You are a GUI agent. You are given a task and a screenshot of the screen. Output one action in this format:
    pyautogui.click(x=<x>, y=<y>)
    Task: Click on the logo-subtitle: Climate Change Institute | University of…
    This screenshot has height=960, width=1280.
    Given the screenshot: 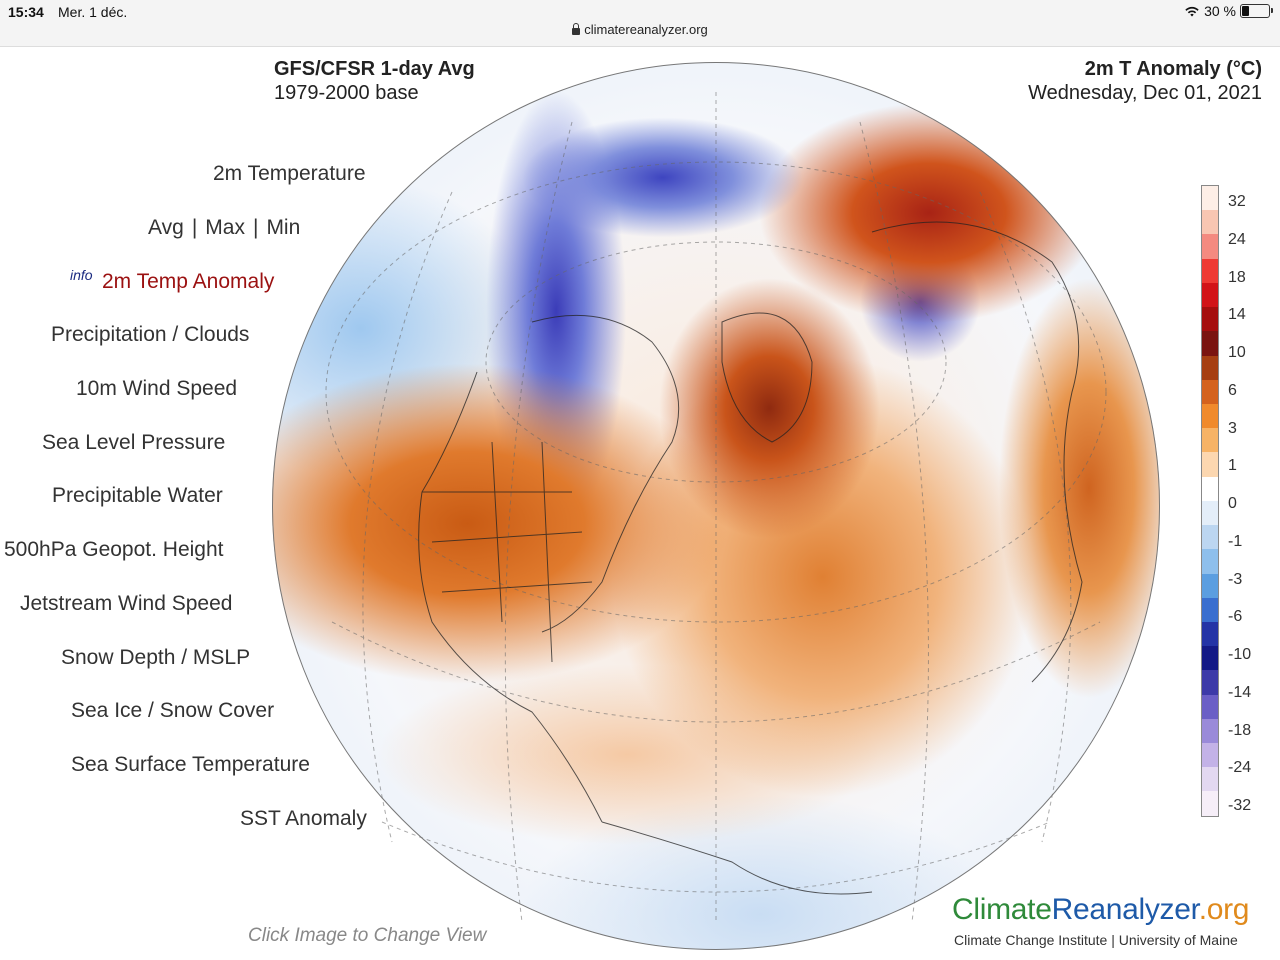 What is the action you would take?
    pyautogui.click(x=1096, y=940)
    